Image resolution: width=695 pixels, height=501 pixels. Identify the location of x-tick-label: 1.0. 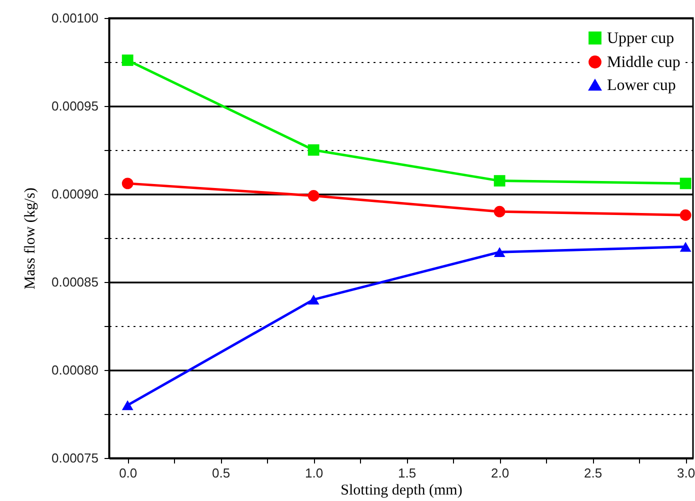
(314, 473).